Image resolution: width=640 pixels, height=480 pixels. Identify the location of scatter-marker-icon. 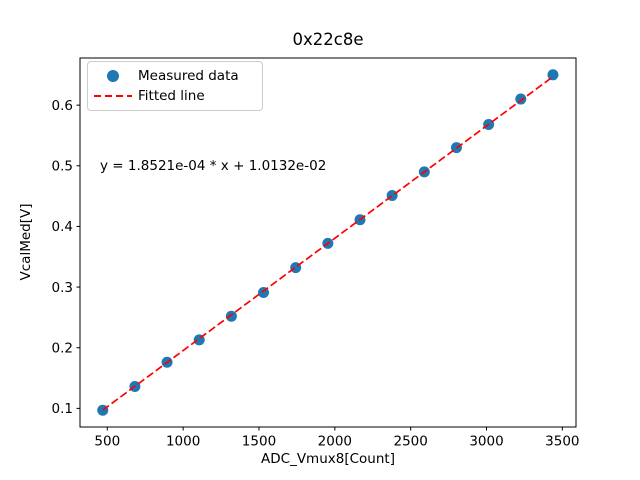
(113, 76).